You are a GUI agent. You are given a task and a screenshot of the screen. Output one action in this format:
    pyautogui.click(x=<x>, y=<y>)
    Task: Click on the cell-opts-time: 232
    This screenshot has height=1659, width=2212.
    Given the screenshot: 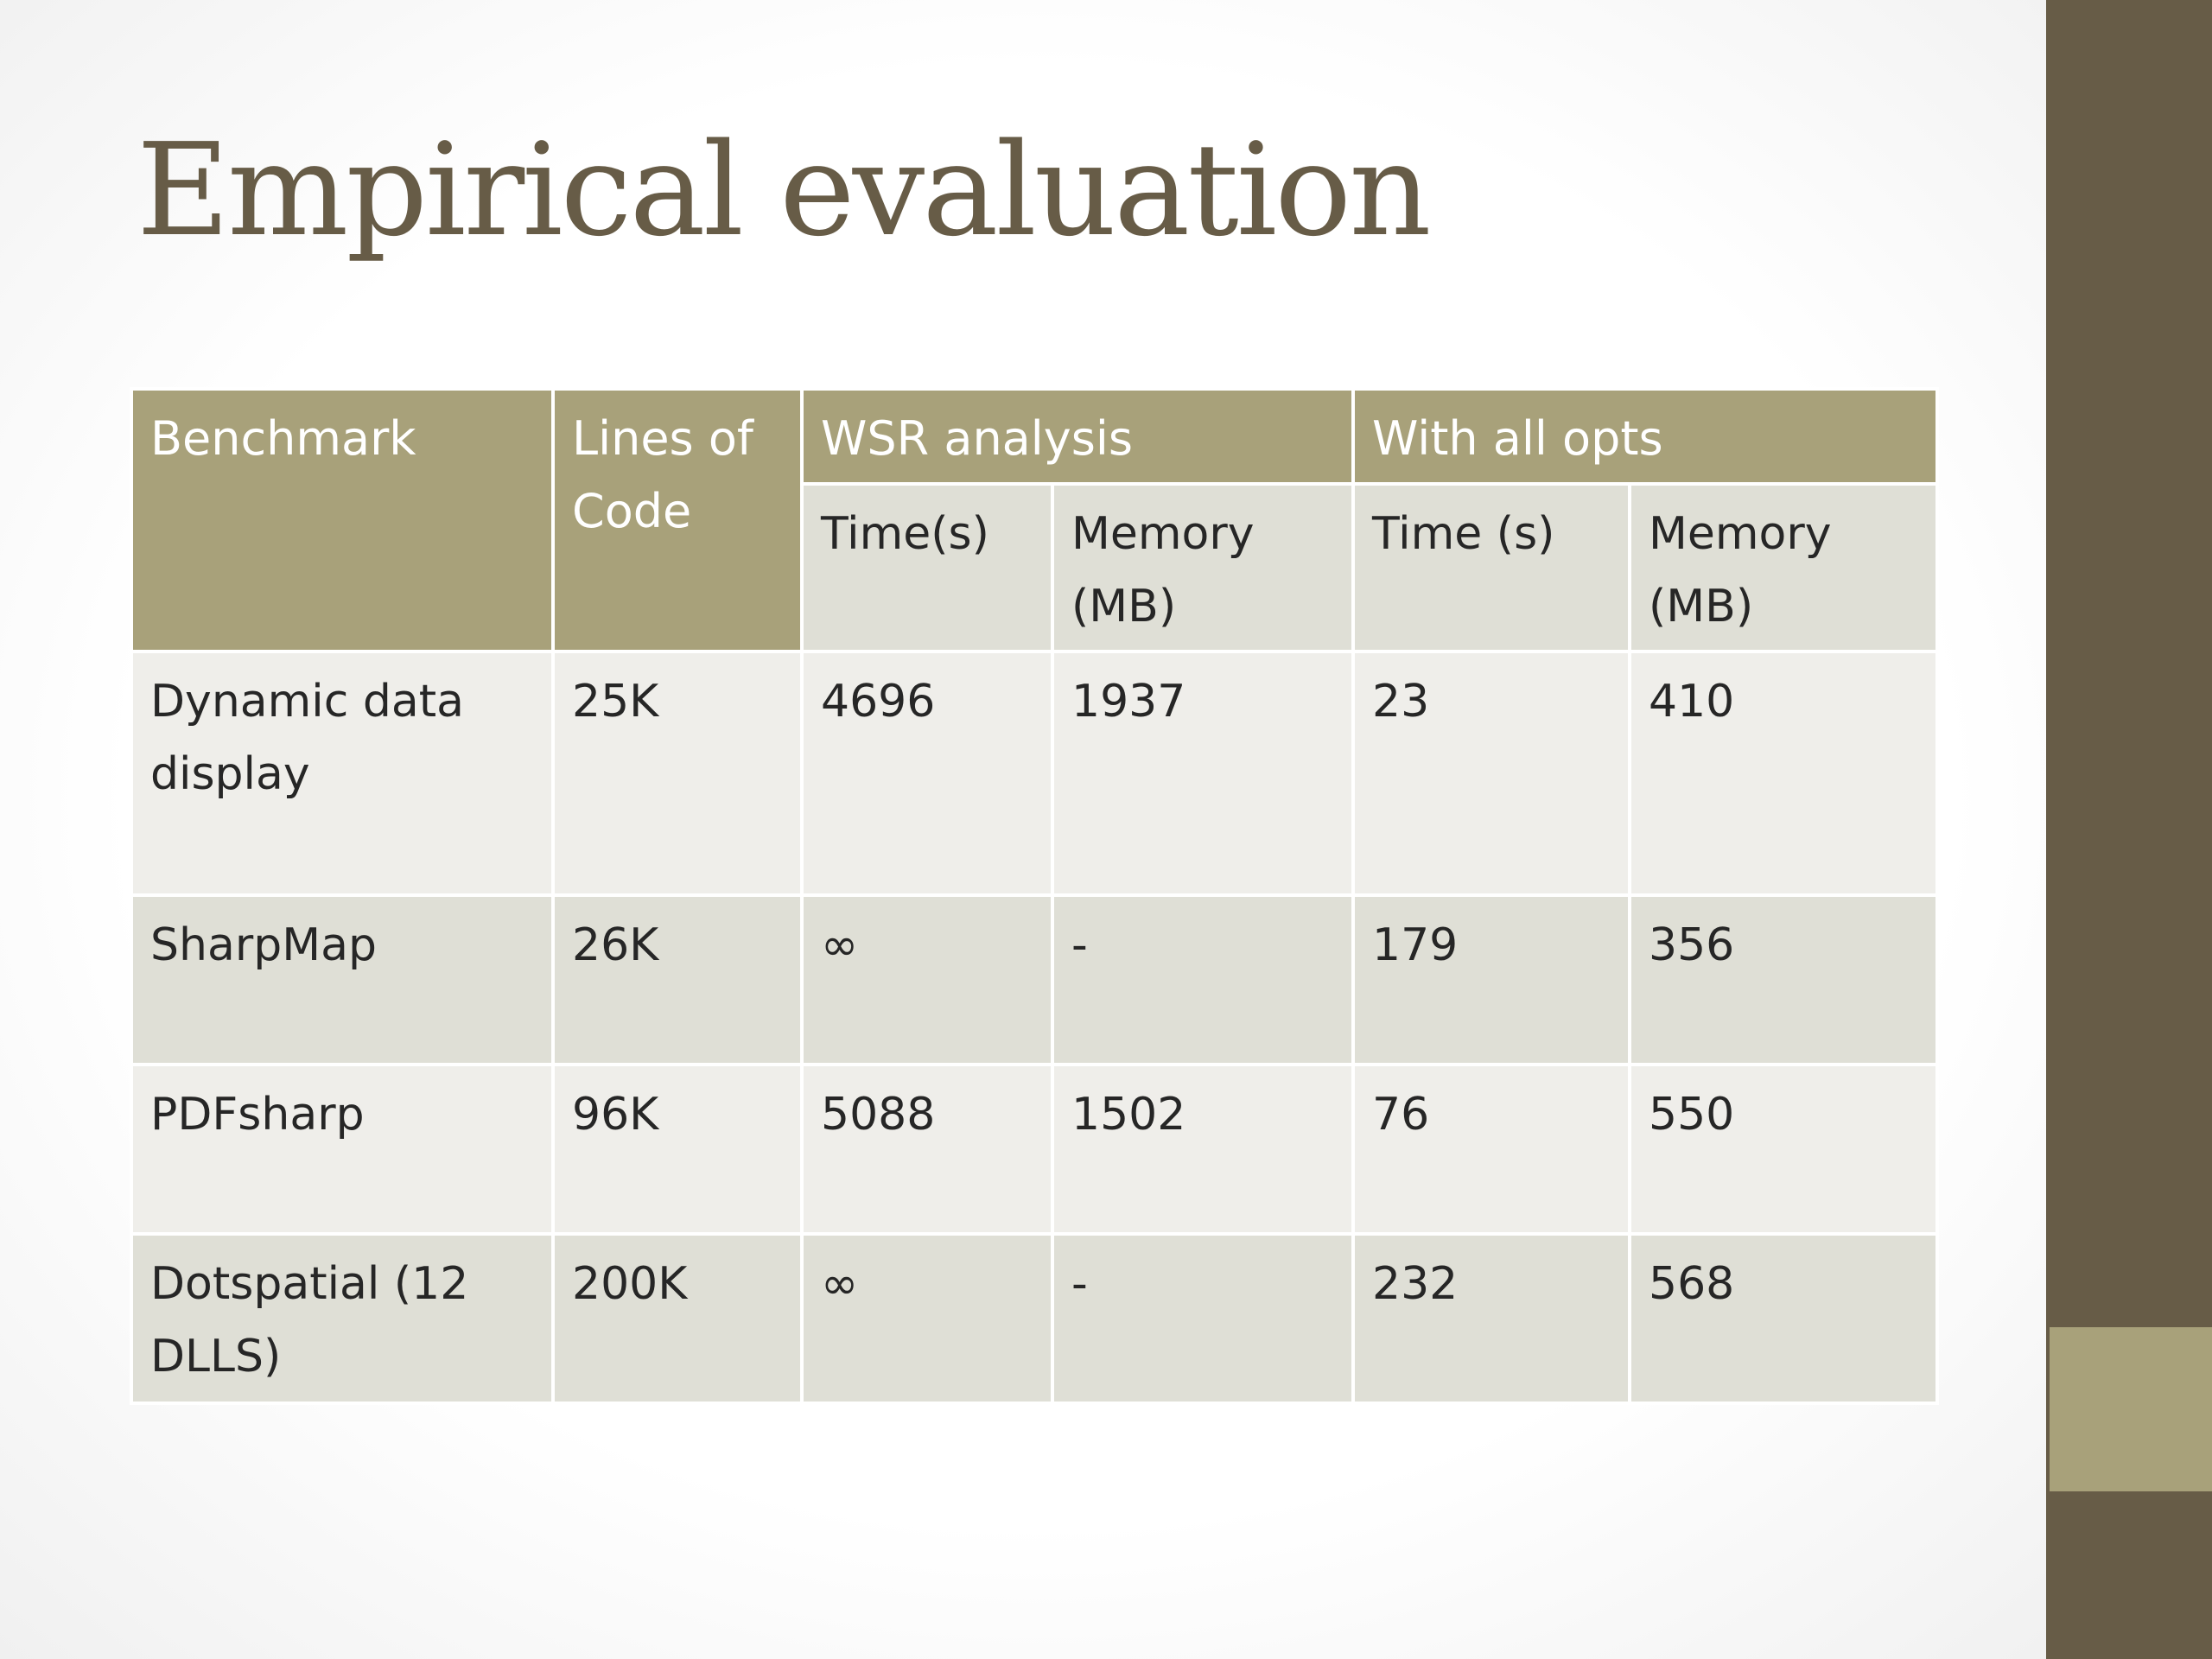 What is the action you would take?
    pyautogui.click(x=1491, y=1318)
    